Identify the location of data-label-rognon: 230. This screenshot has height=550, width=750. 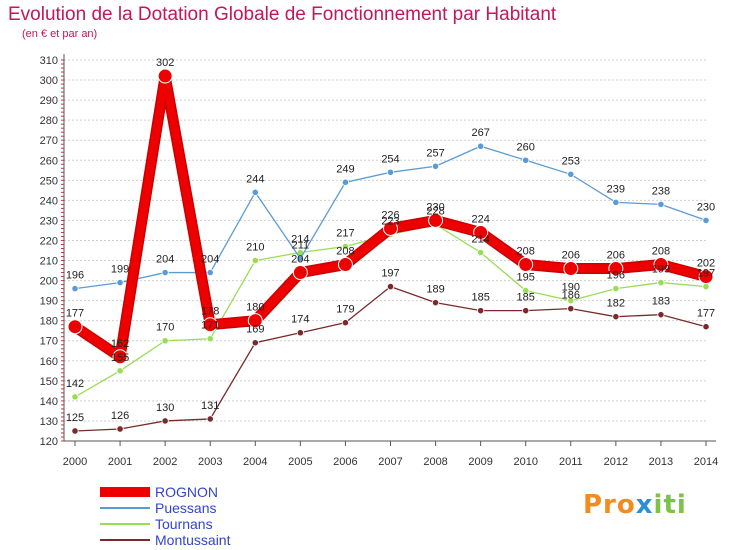
(435, 207).